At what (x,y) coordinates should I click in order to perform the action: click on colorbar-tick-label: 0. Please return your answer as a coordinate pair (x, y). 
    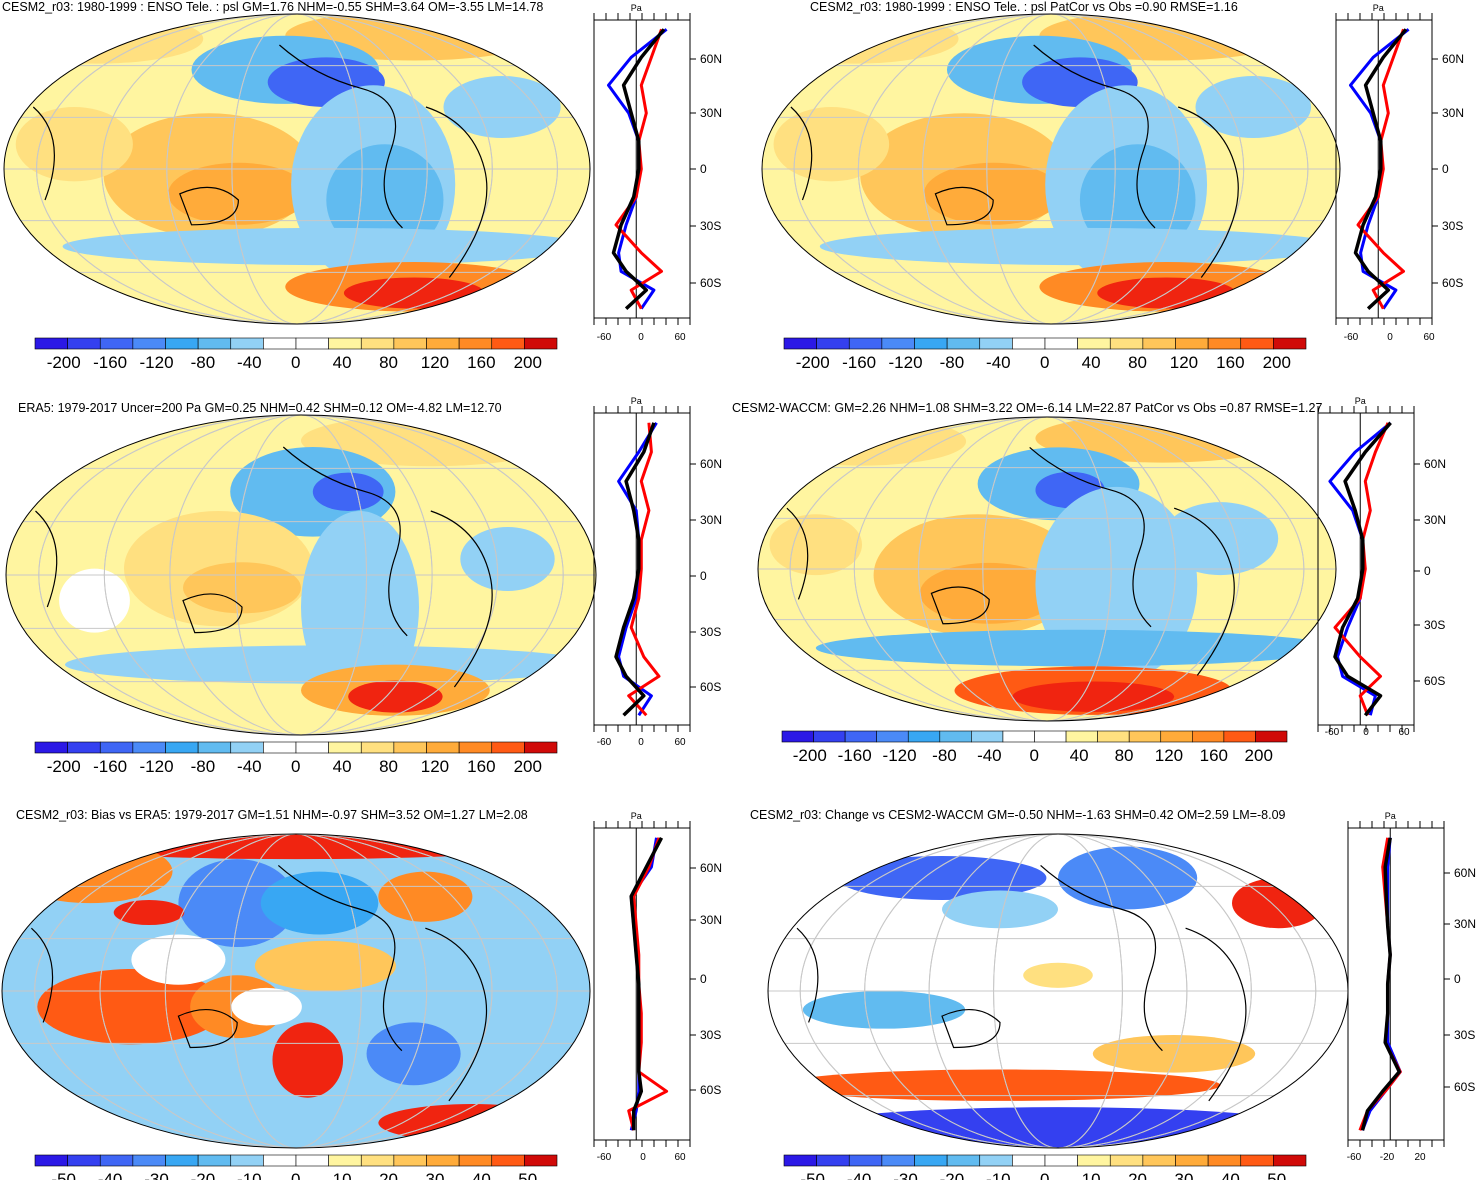
    Looking at the image, I should click on (1044, 362).